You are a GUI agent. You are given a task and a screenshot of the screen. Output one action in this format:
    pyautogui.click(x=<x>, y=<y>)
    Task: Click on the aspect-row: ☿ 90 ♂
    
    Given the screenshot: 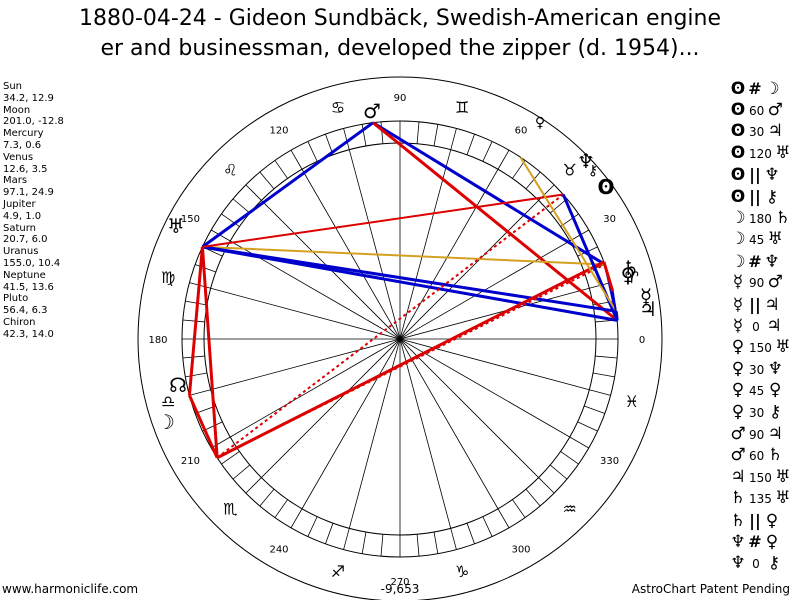 What is the action you would take?
    pyautogui.click(x=760, y=283)
    